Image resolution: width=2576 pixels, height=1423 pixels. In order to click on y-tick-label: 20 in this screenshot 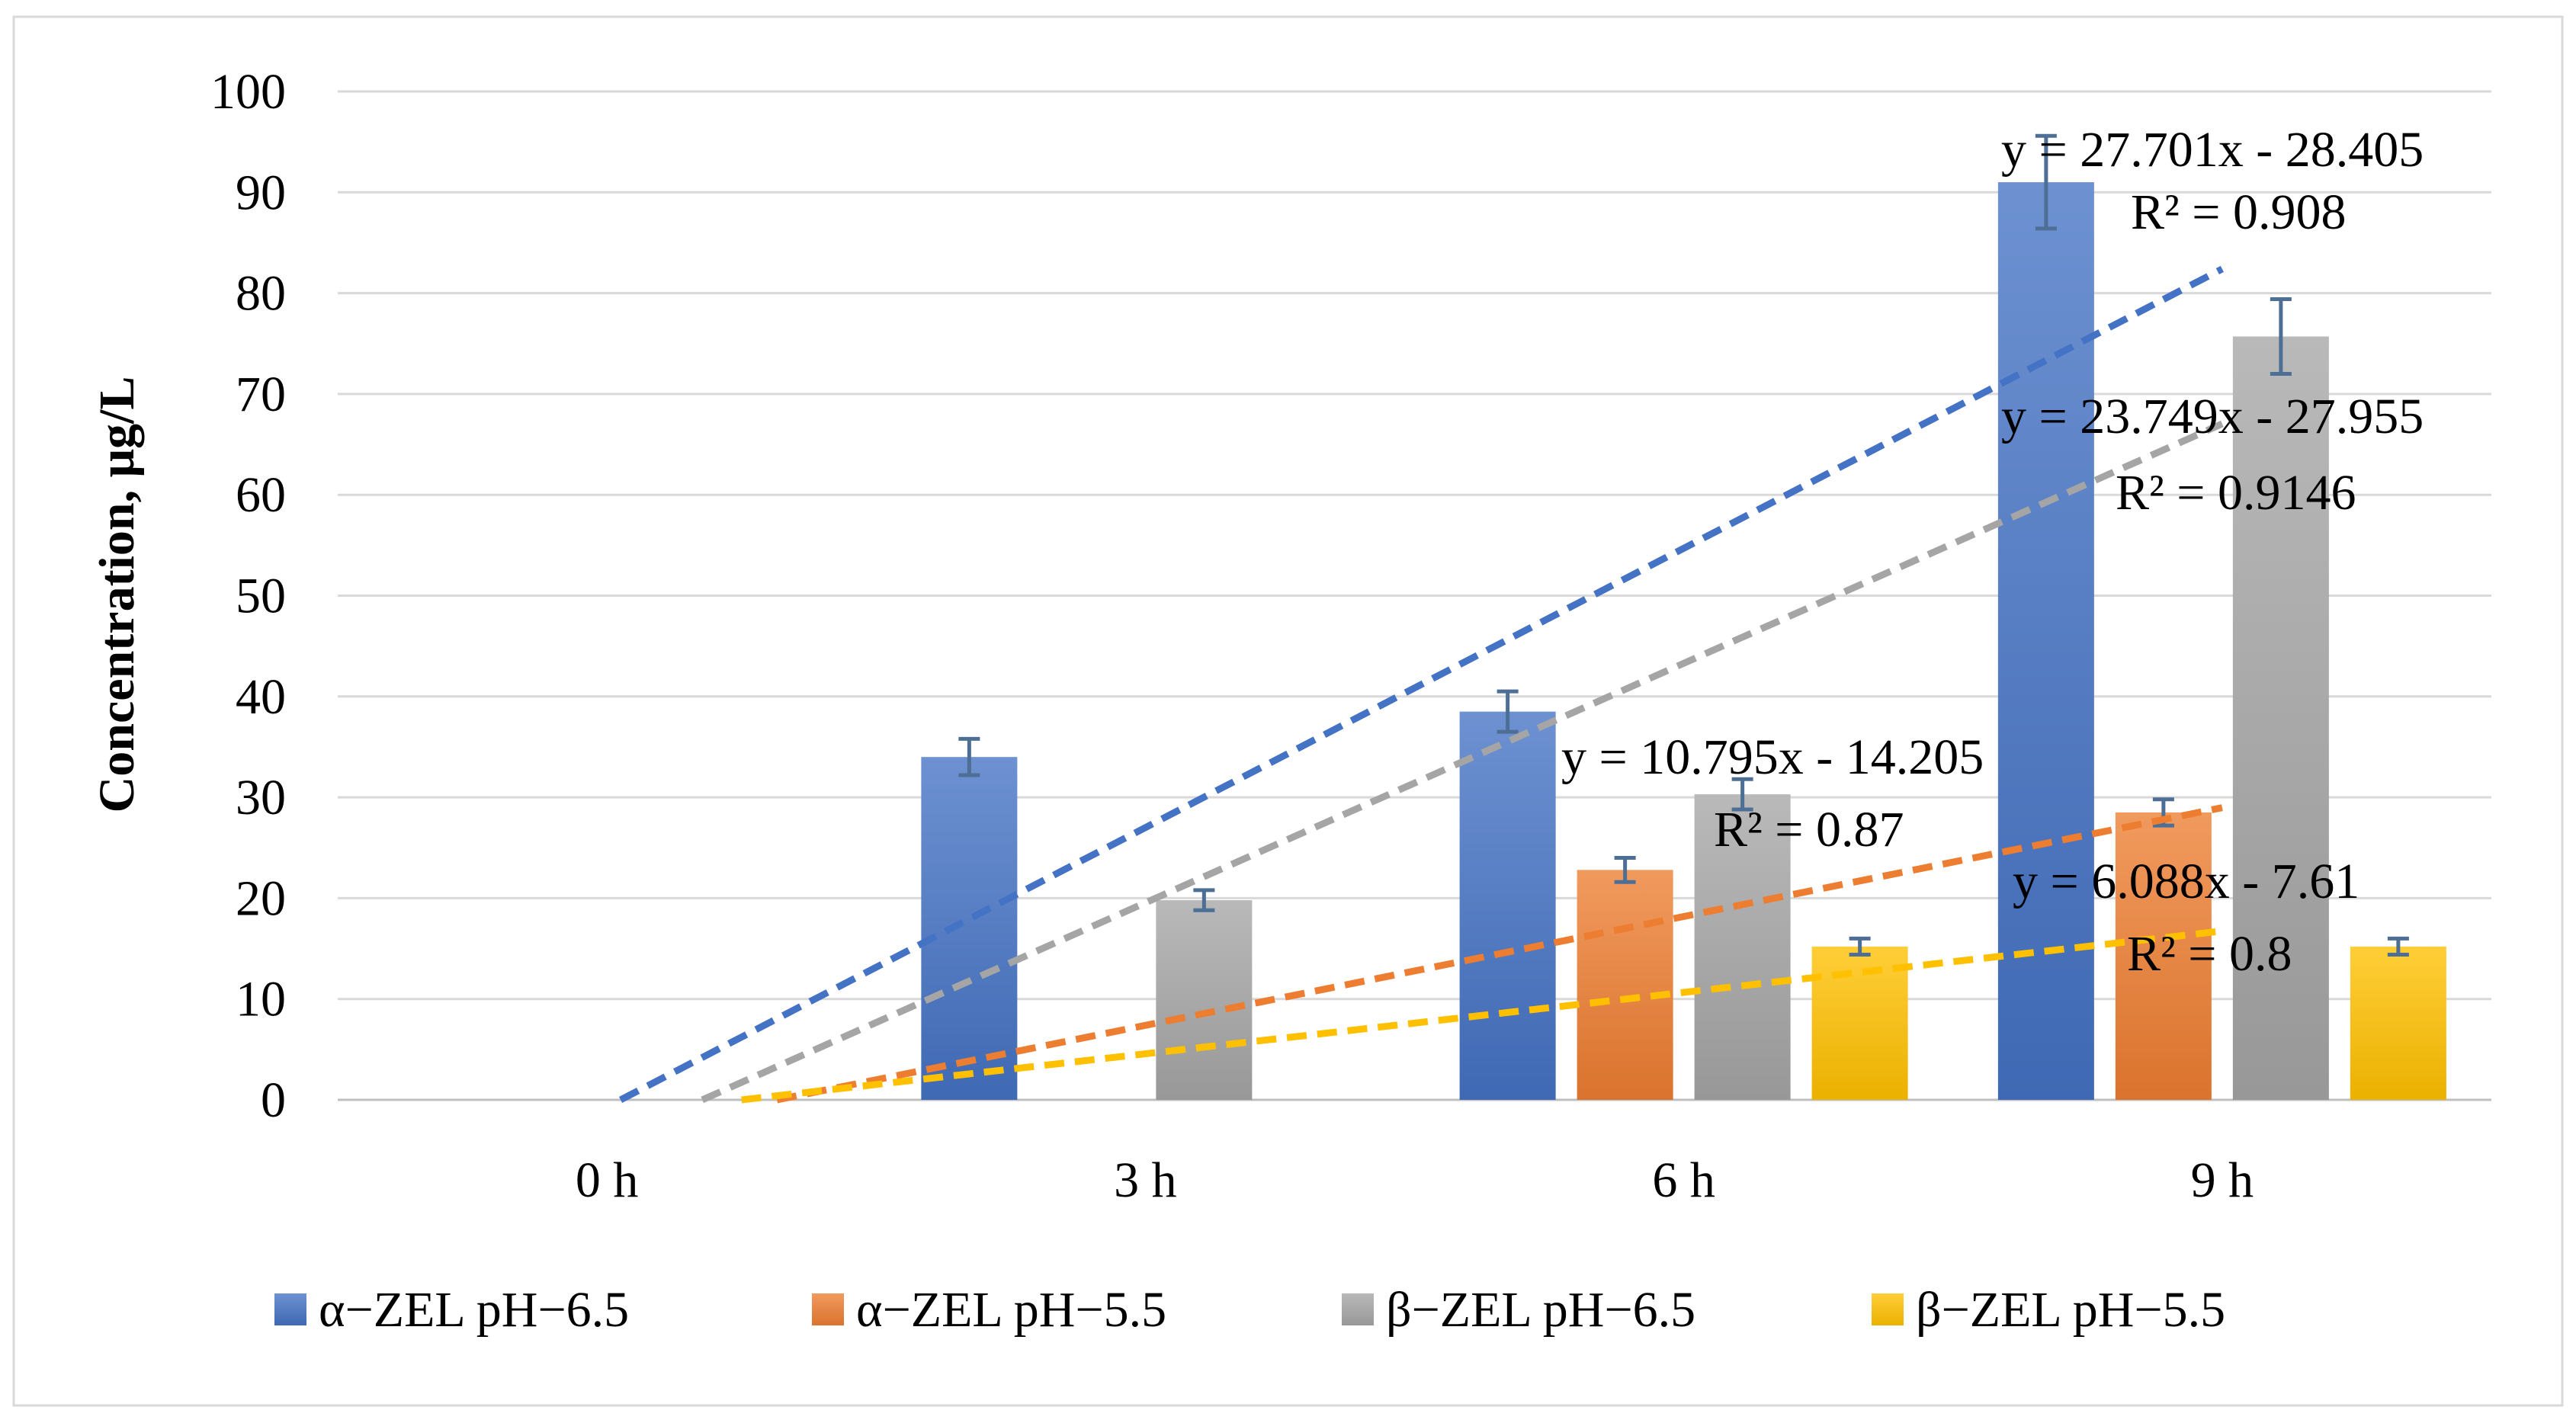, I will do `click(261, 898)`.